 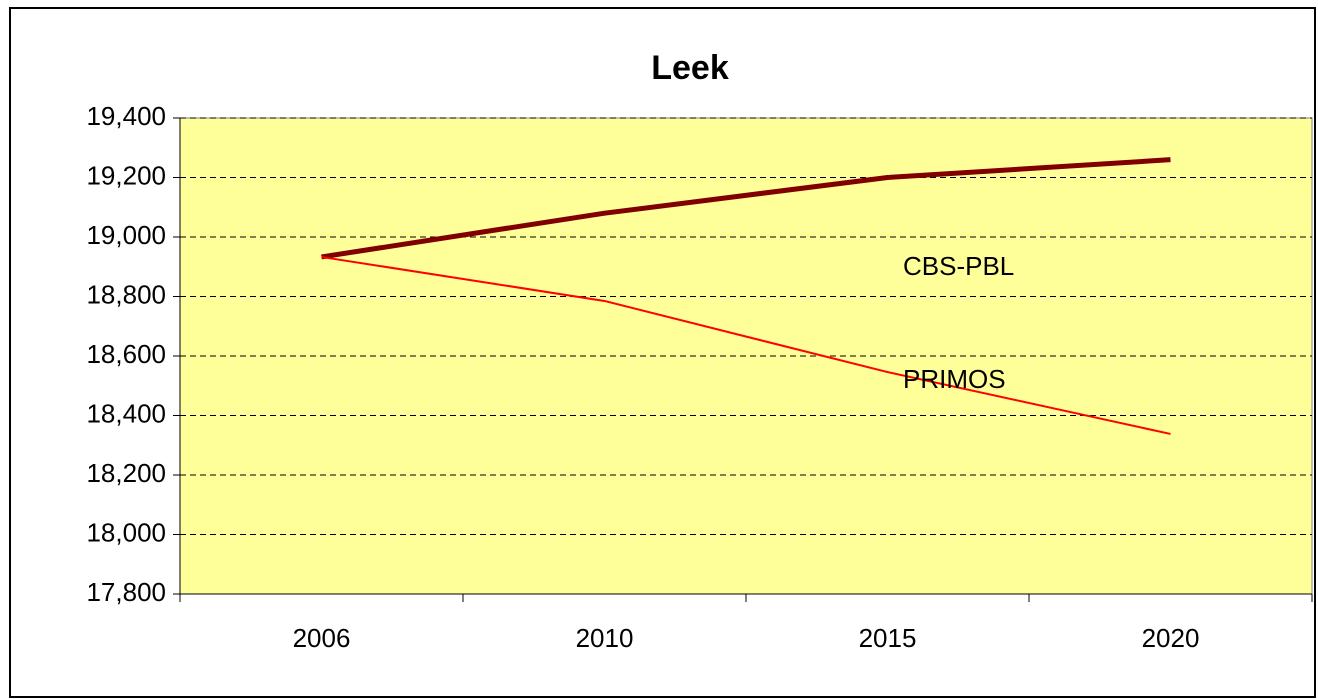 I want to click on x-tick-label: 2006, so click(x=322, y=638).